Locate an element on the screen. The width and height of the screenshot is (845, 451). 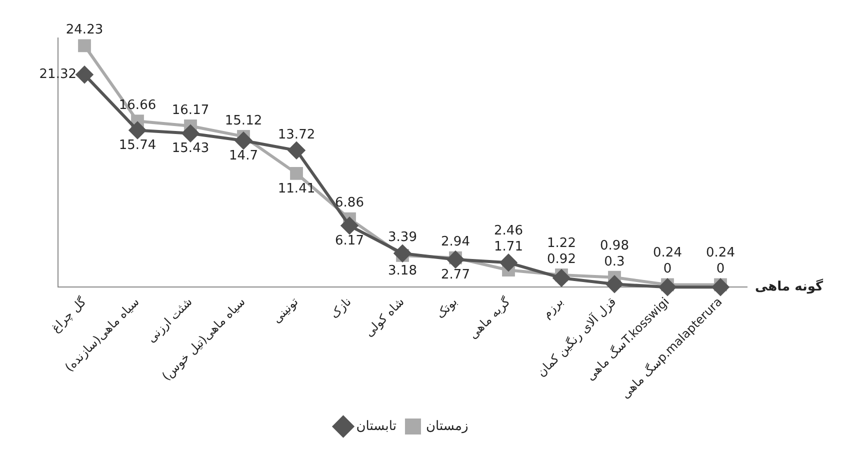
data-label: 0.3 is located at coordinates (614, 262).